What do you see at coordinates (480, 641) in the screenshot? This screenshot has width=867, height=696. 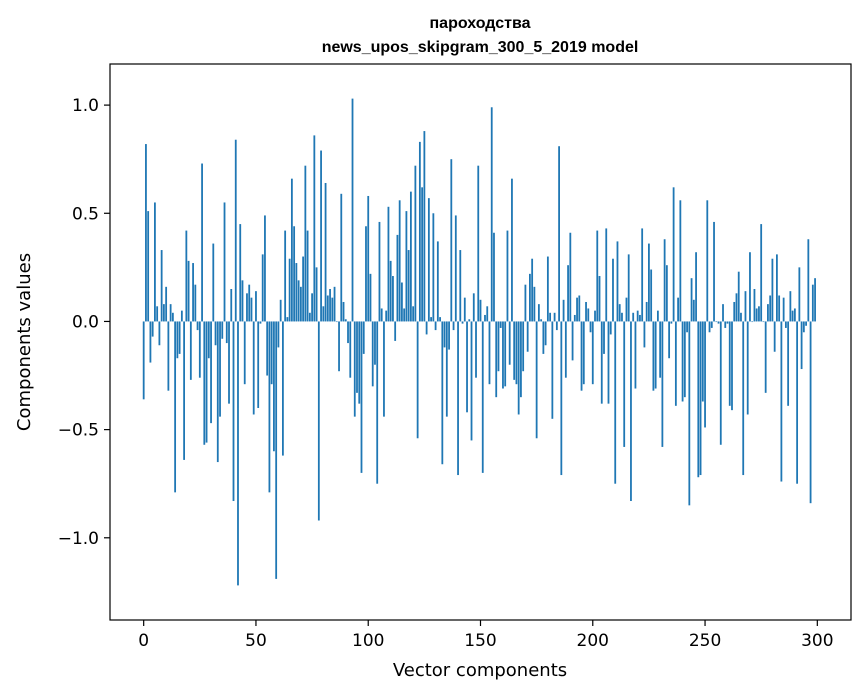 I see `x-tick-label: 150` at bounding box center [480, 641].